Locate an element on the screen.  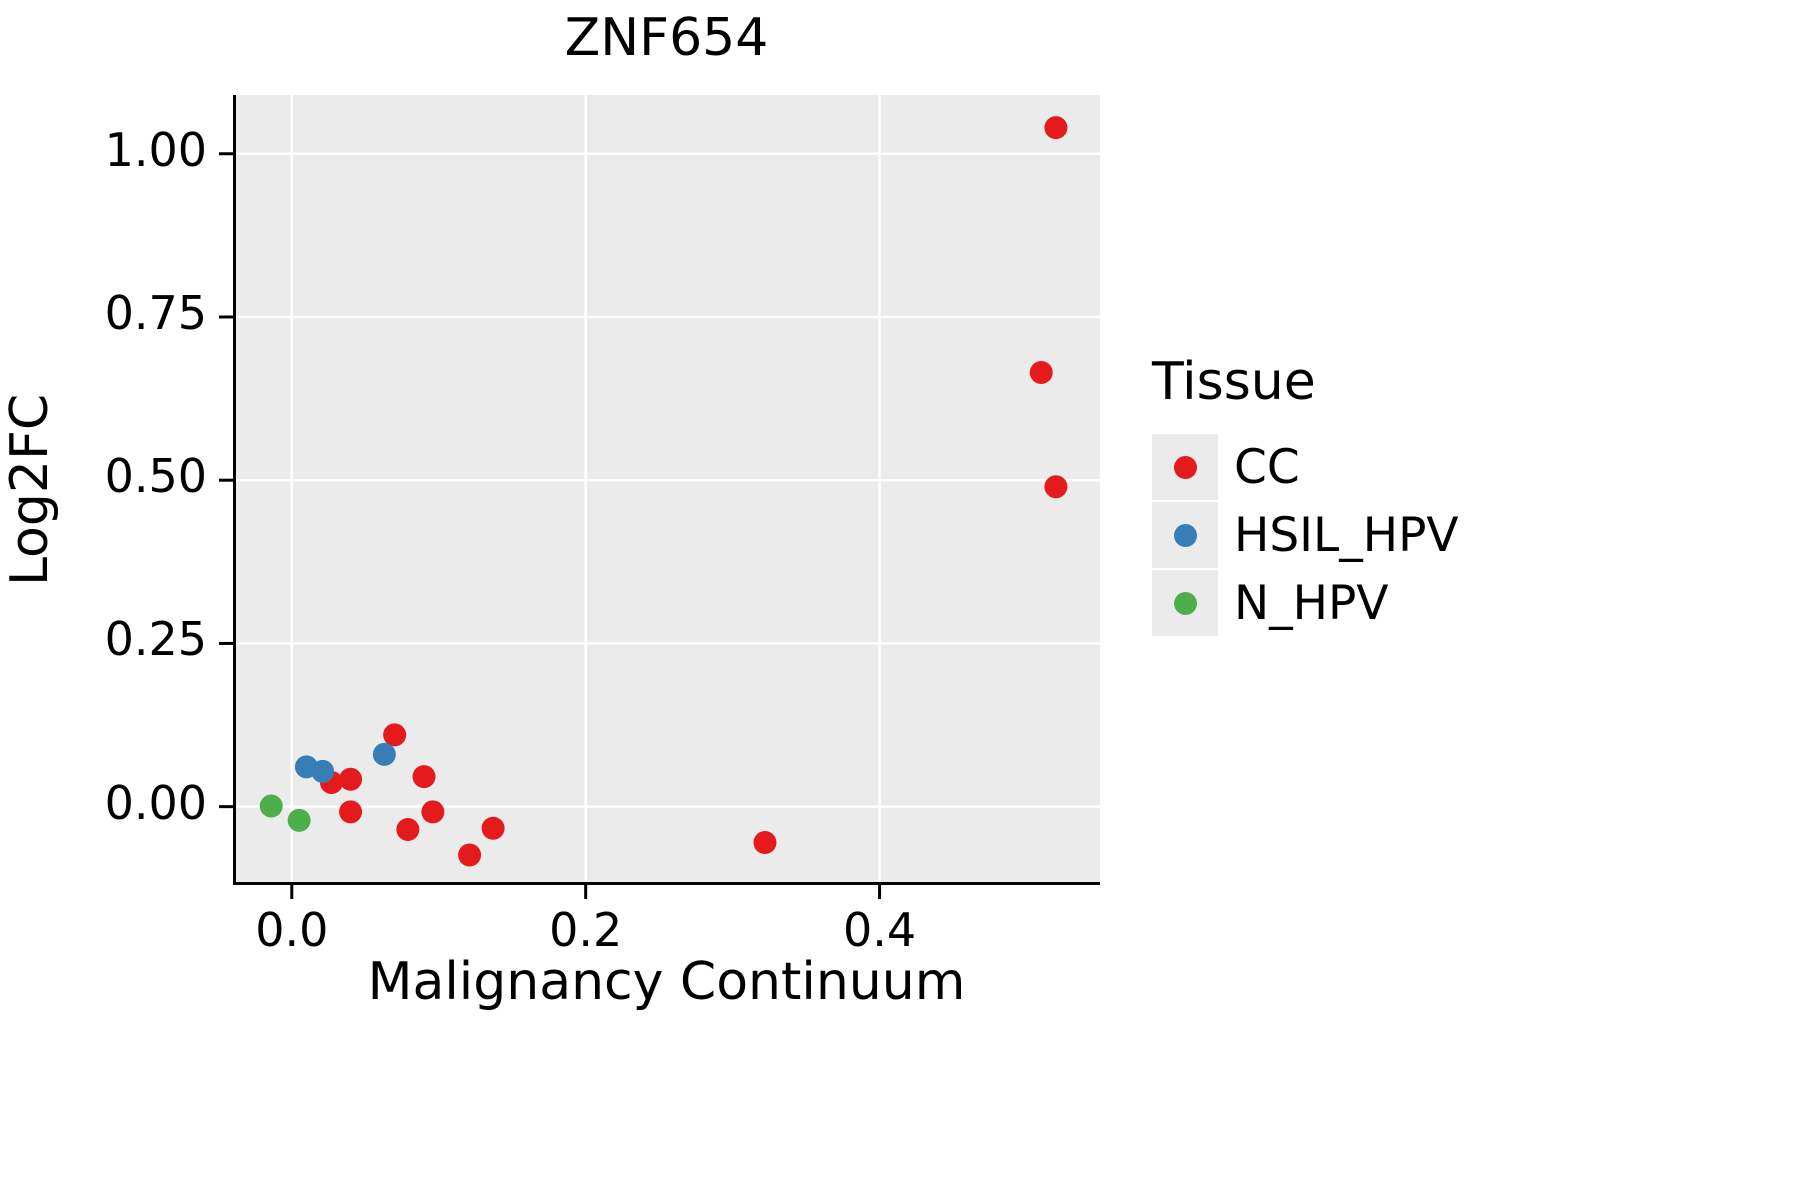
legend-item-hsil-hpv: HSIL_HPV is located at coordinates (1305, 535).